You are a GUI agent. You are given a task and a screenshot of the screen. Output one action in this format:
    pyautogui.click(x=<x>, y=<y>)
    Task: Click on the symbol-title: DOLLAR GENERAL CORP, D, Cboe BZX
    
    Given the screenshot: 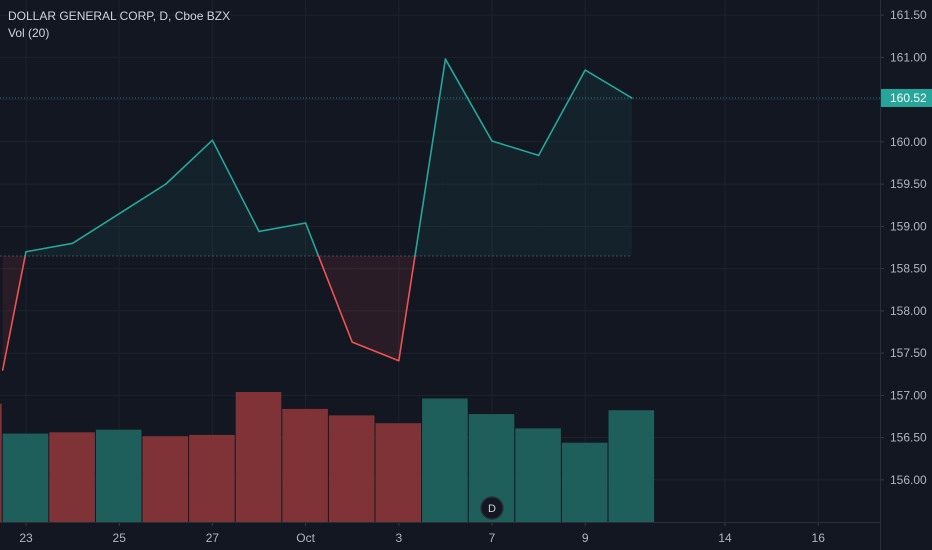 What is the action you would take?
    pyautogui.click(x=119, y=16)
    